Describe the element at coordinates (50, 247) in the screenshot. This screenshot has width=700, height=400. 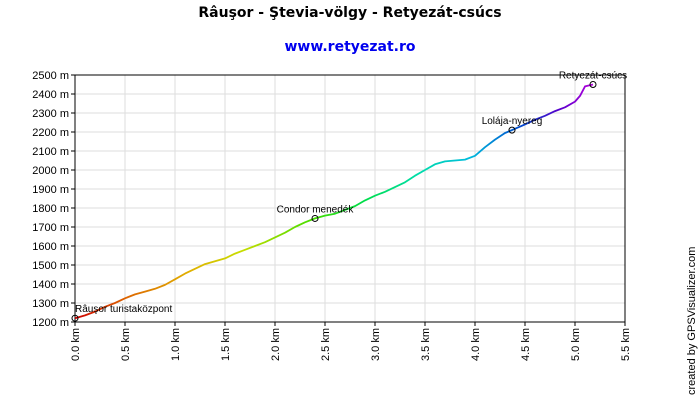
I see `y-tick-label: 1600 m` at that location.